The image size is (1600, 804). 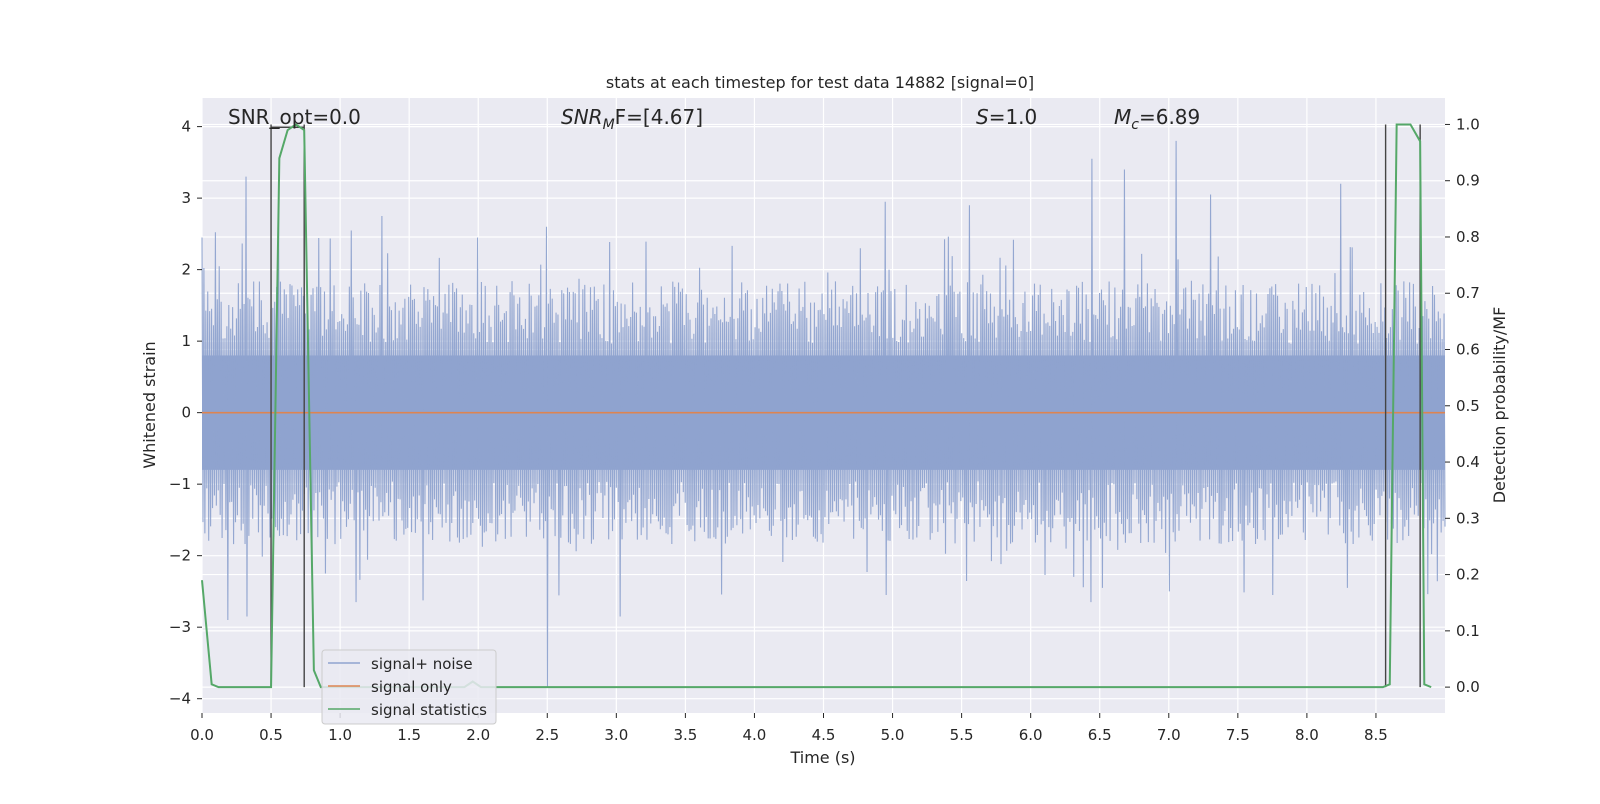 What do you see at coordinates (422, 664) in the screenshot?
I see `legend-label-signal-noise: signal+ noise` at bounding box center [422, 664].